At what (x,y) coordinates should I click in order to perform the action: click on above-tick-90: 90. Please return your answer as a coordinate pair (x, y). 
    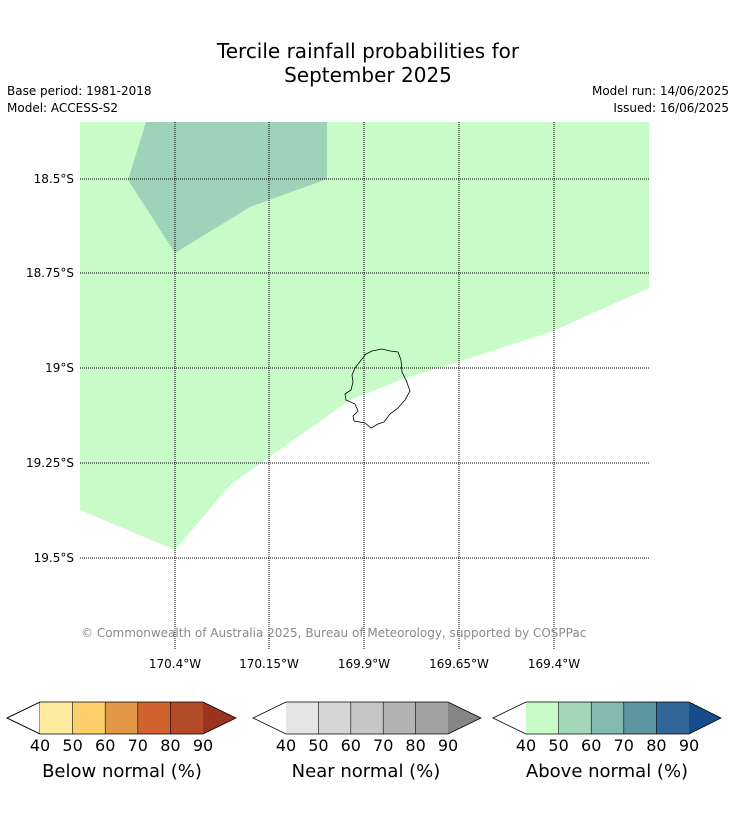
    Looking at the image, I should click on (689, 745).